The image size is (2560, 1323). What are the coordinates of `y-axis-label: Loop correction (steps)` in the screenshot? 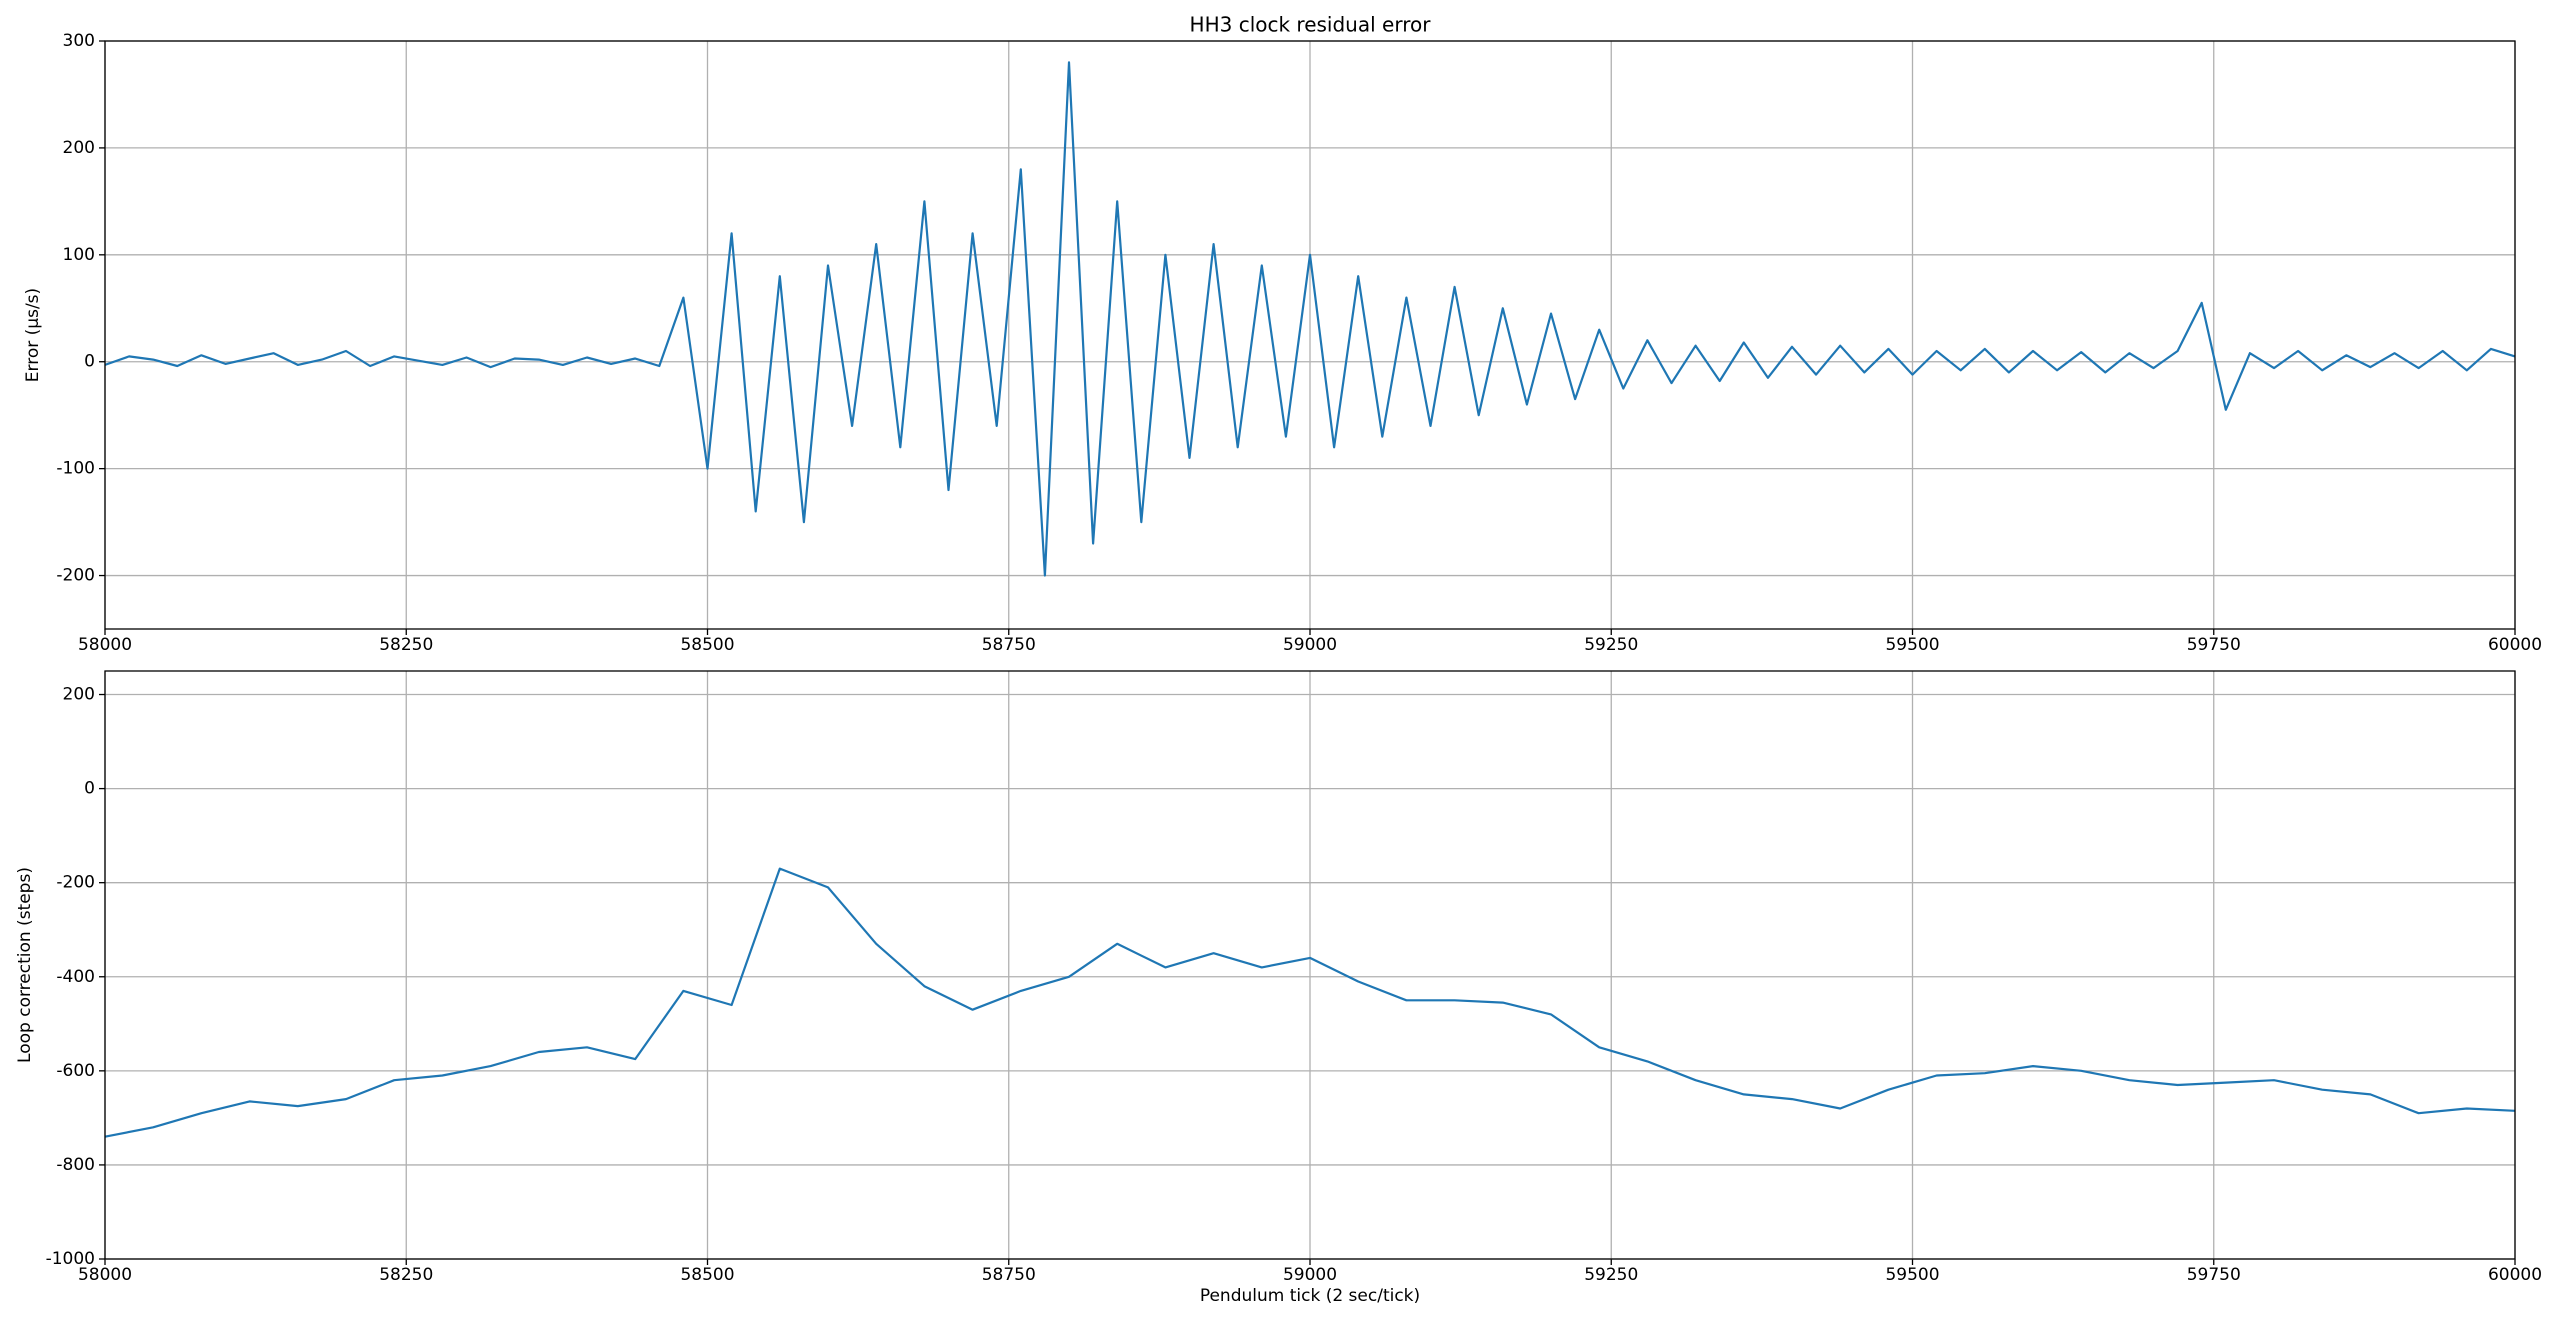 It's located at (25, 965).